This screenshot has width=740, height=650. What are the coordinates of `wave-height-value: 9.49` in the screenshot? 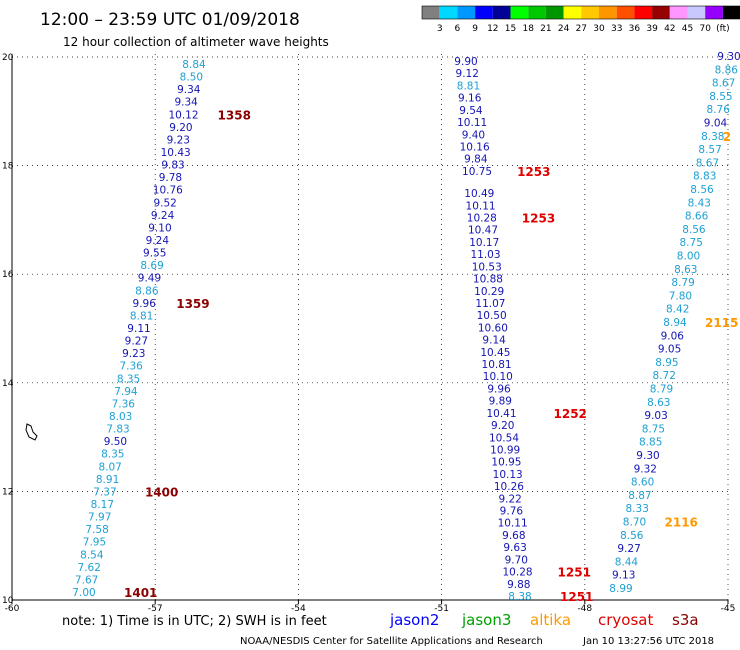 It's located at (149, 279).